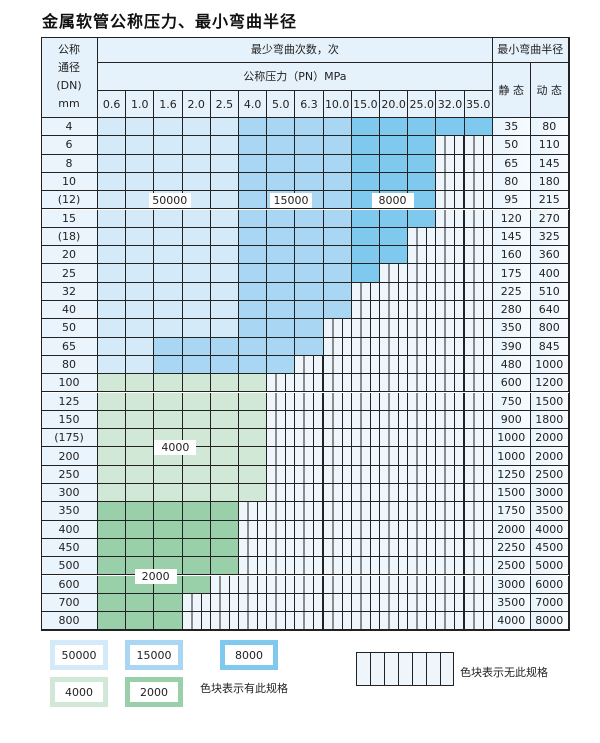 This screenshot has height=743, width=600. What do you see at coordinates (511, 529) in the screenshot?
I see `row-static-radius: 2000` at bounding box center [511, 529].